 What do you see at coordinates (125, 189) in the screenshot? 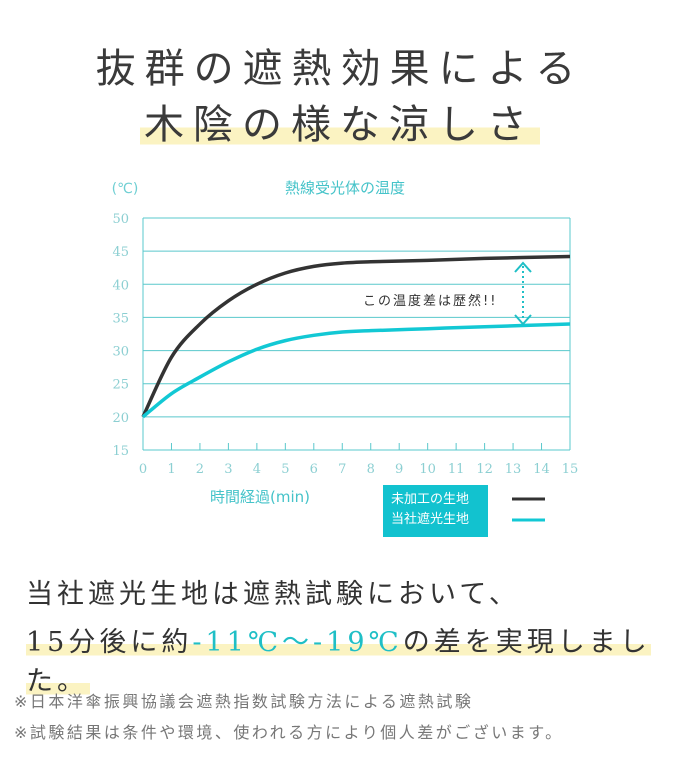
I see `y-axis-unit: (℃)` at bounding box center [125, 189].